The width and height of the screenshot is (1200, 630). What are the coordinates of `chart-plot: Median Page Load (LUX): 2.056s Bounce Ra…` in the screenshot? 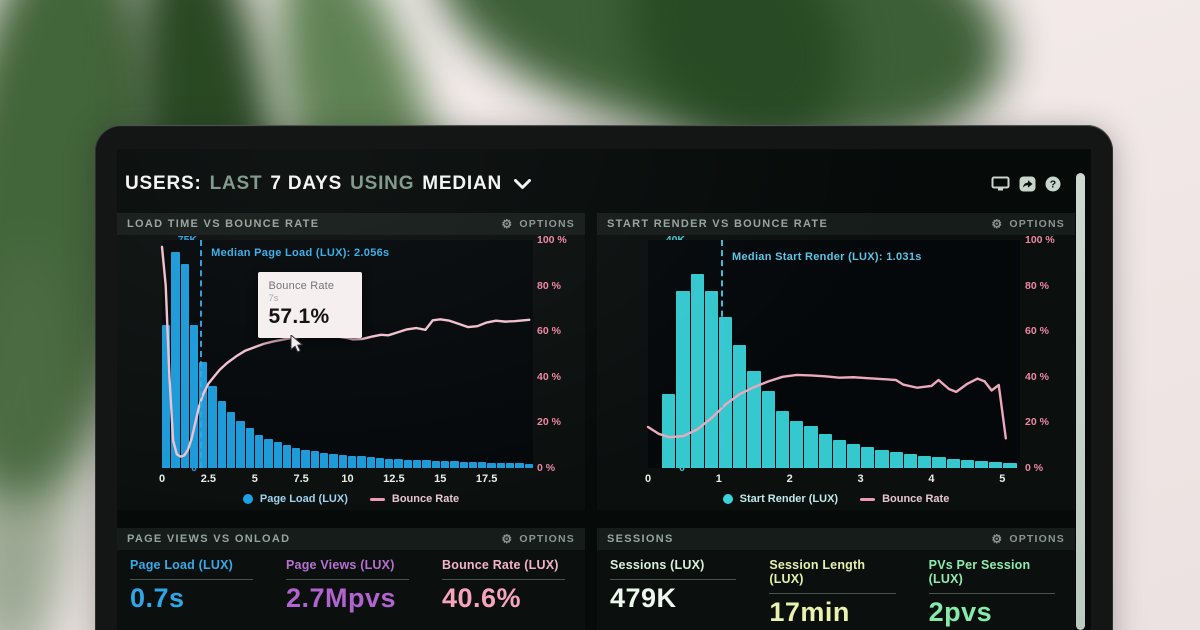 It's located at (347, 354).